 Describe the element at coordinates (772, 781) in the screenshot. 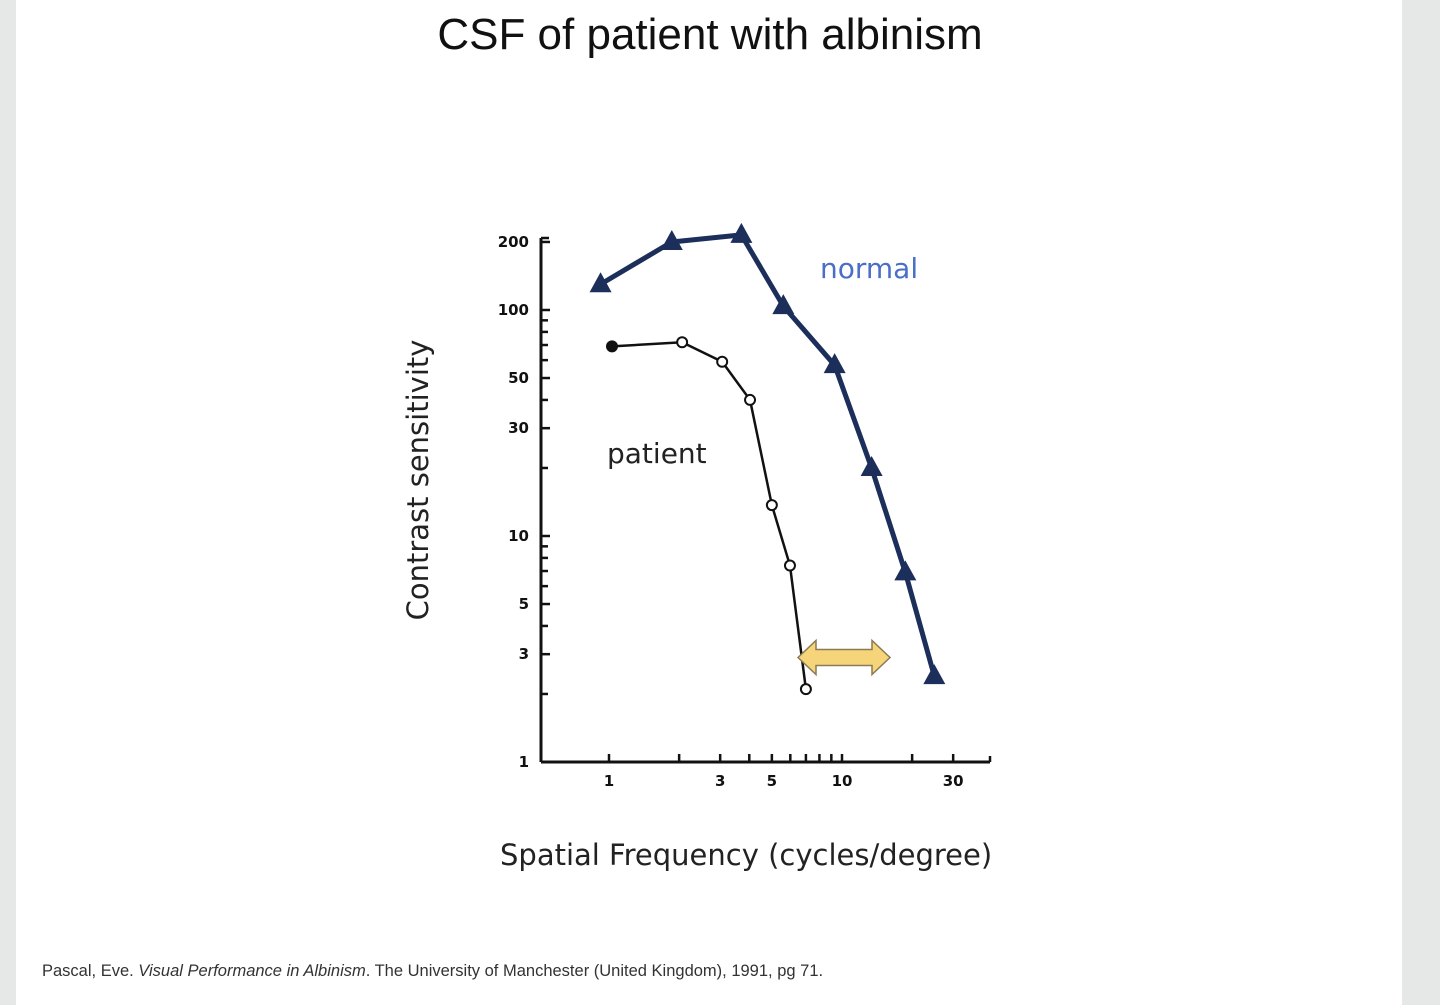

I see `x-tick-label: 5` at that location.